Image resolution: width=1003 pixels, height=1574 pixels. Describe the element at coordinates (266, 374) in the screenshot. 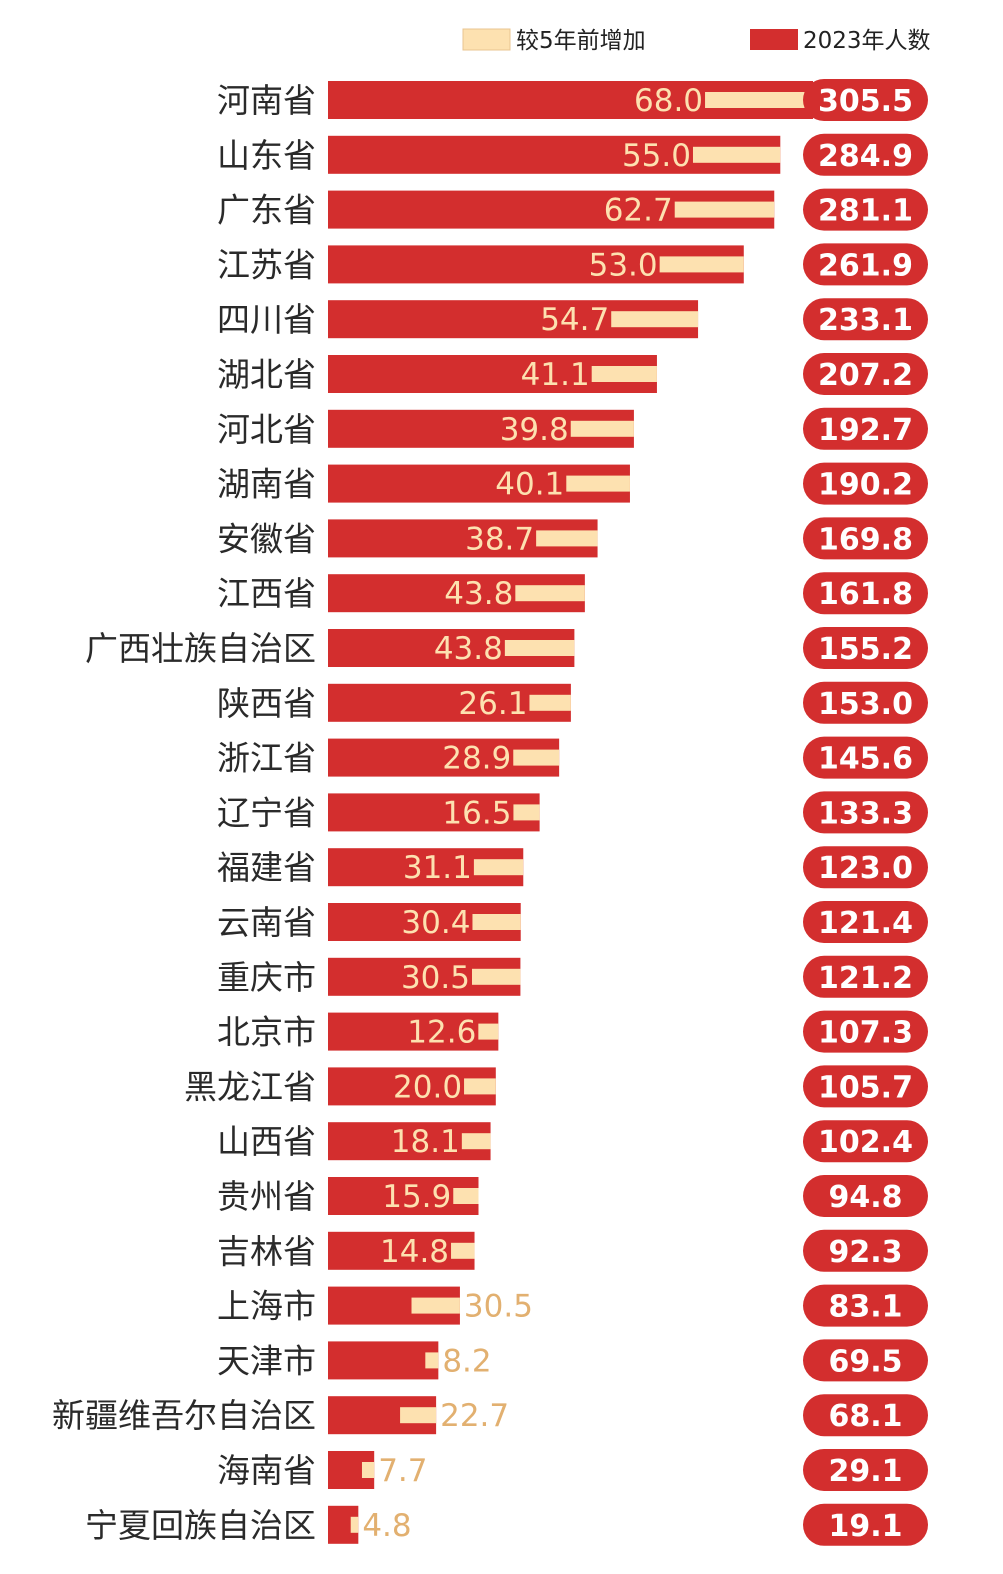

I see `category-label: 湖北省` at that location.